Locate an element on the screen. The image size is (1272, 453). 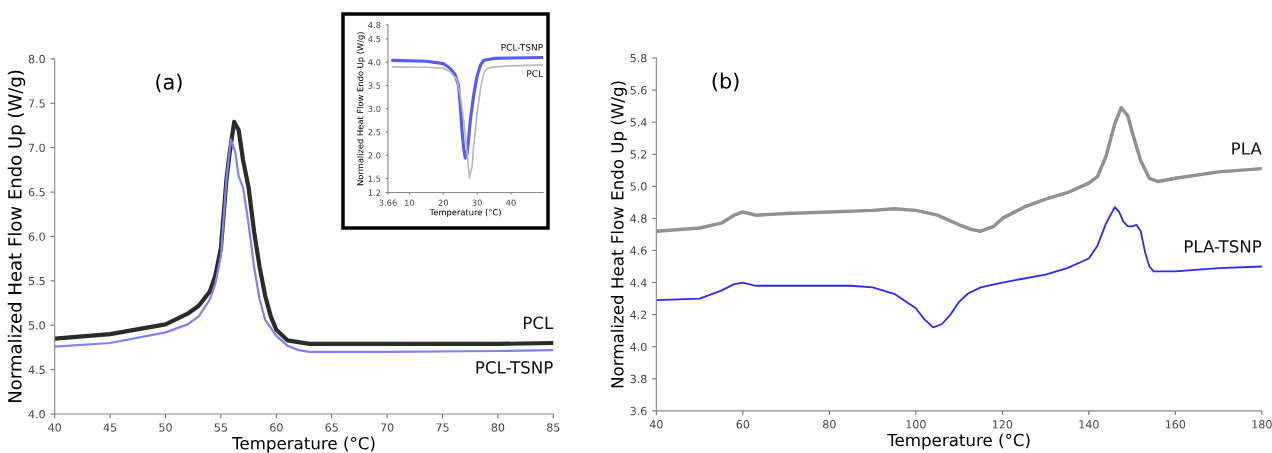
y-tick-label: 7.0 is located at coordinates (36, 148).